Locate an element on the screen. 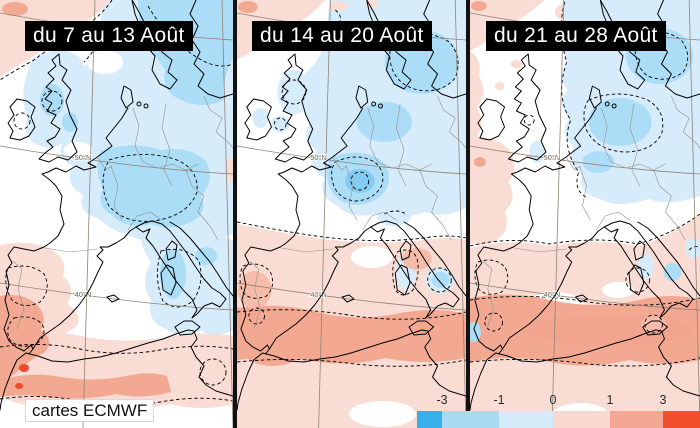 The width and height of the screenshot is (700, 428). week2-title: du 14 au 20 Août is located at coordinates (342, 36).